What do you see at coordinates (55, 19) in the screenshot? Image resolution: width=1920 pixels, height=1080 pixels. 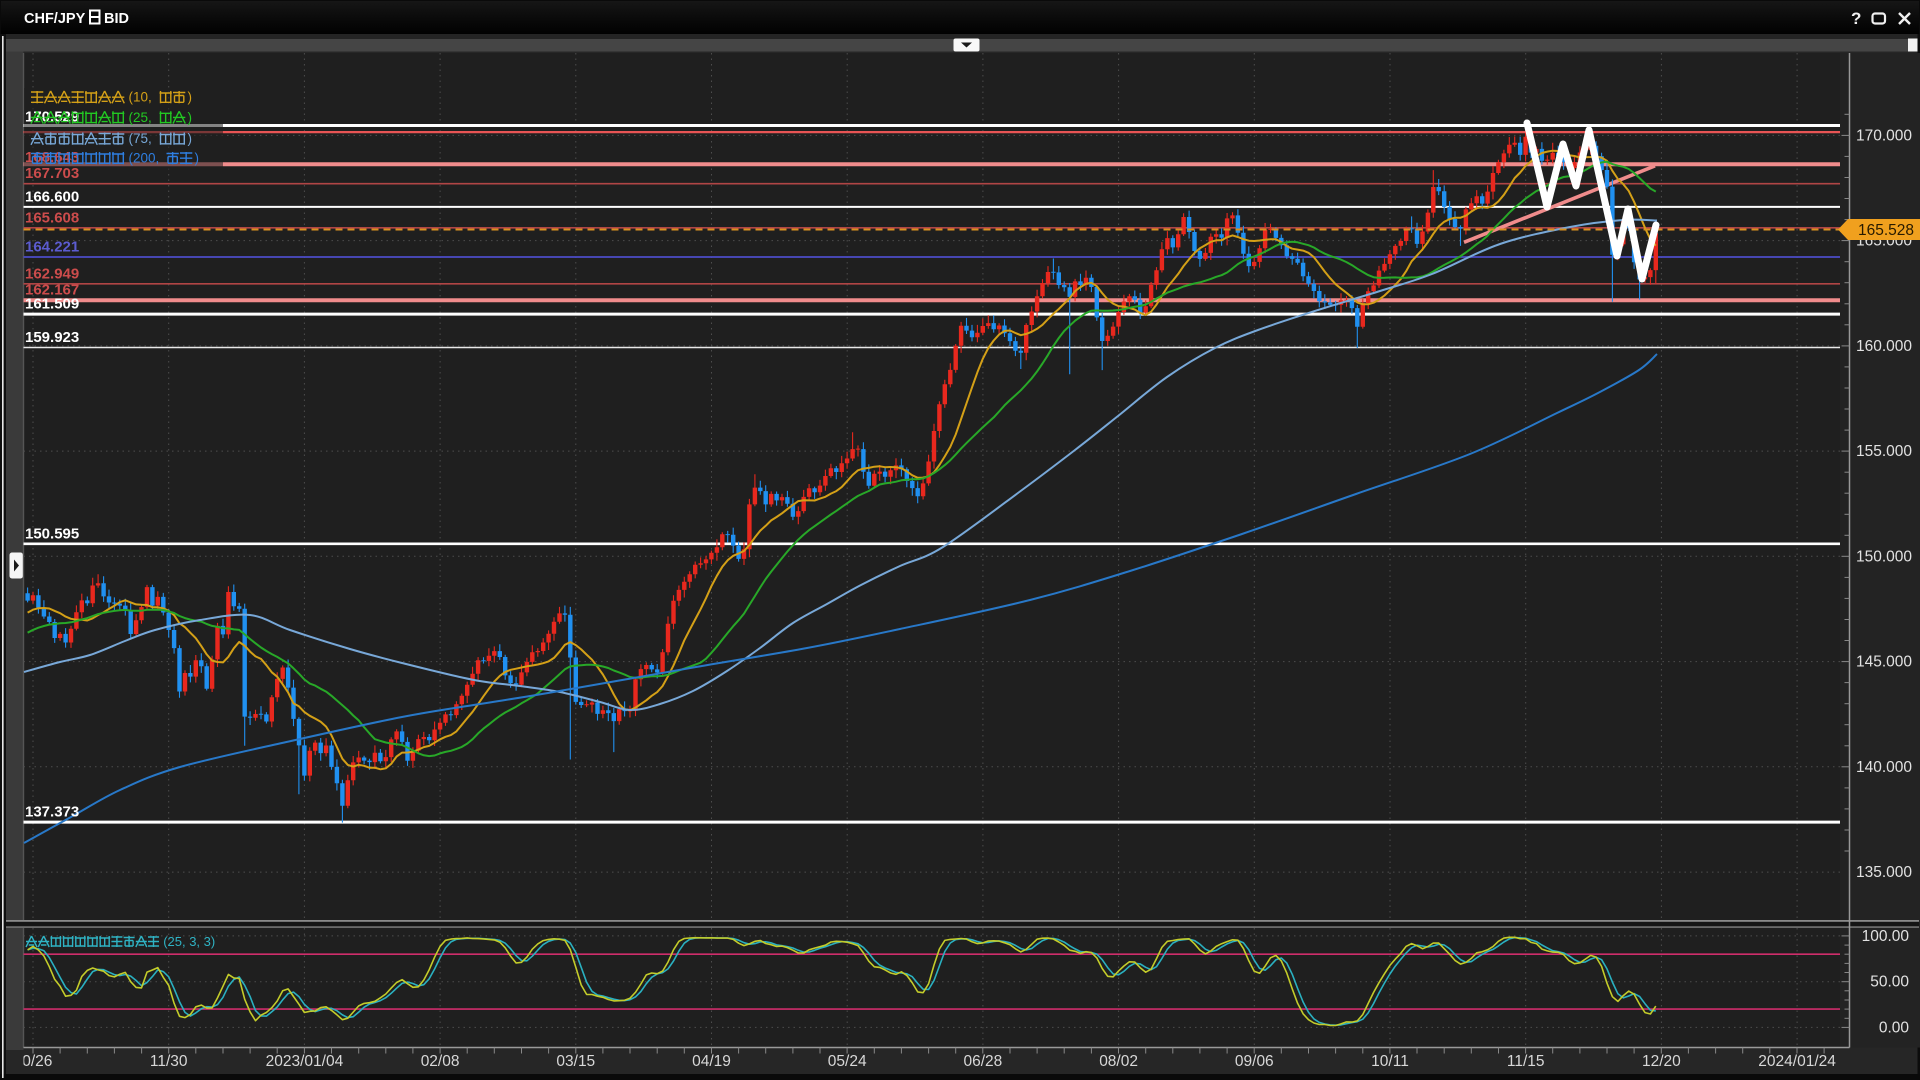 I see `svg-text: CHF/JPY` at bounding box center [55, 19].